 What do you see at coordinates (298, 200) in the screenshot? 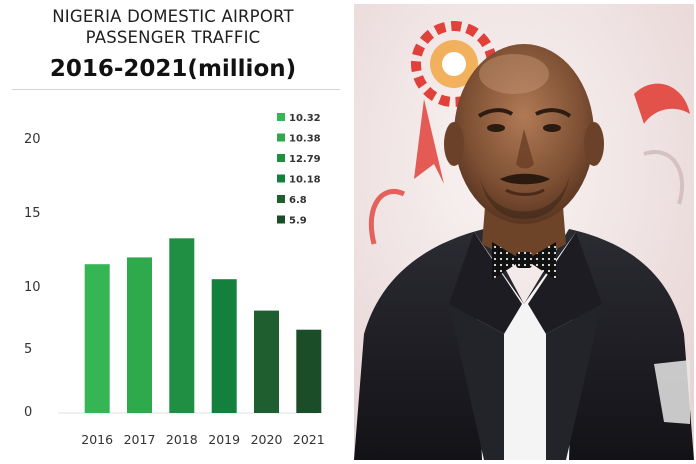
I see `legend-entry: 6.8` at bounding box center [298, 200].